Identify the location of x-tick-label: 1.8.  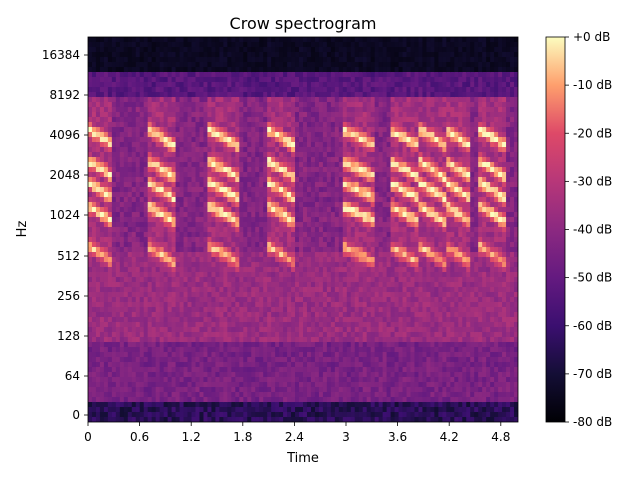
(242, 437).